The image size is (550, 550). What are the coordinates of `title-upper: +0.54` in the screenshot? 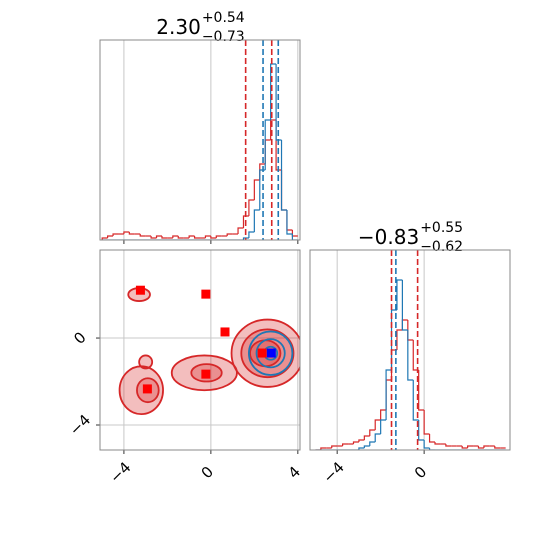 It's located at (223, 18).